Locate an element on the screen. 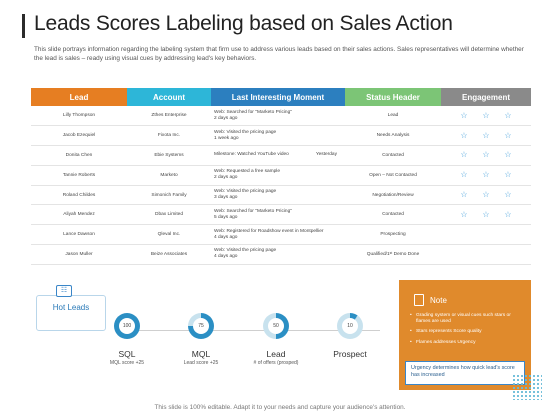 This screenshot has width=560, height=420. note-item: Stars represents Score quality is located at coordinates (466, 332).